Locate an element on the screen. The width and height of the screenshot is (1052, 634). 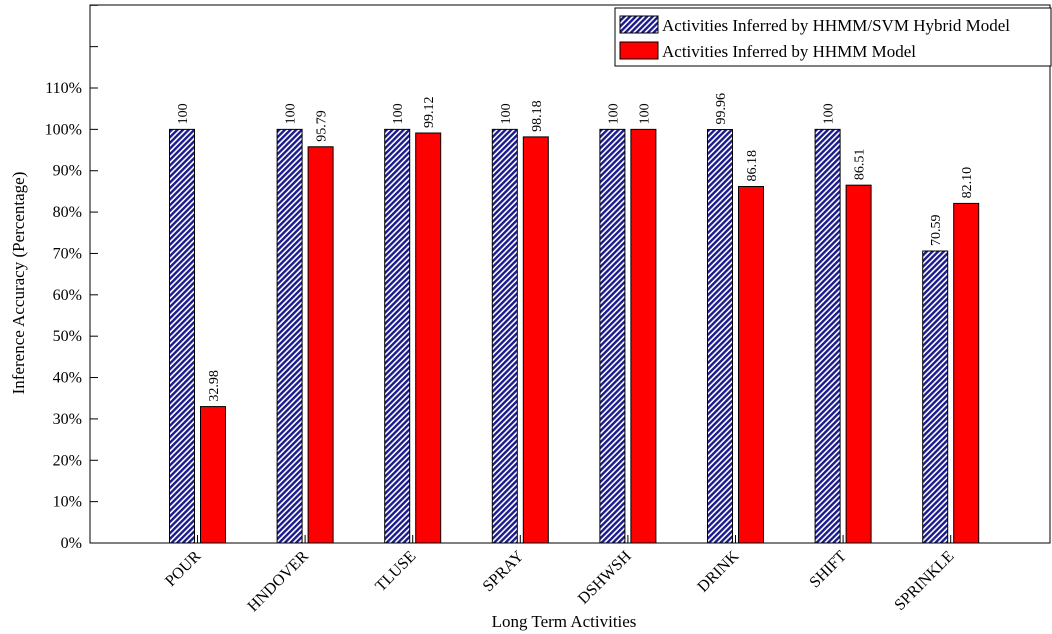
x-tick-label-dshwsh: DSHWSH is located at coordinates (605, 577).